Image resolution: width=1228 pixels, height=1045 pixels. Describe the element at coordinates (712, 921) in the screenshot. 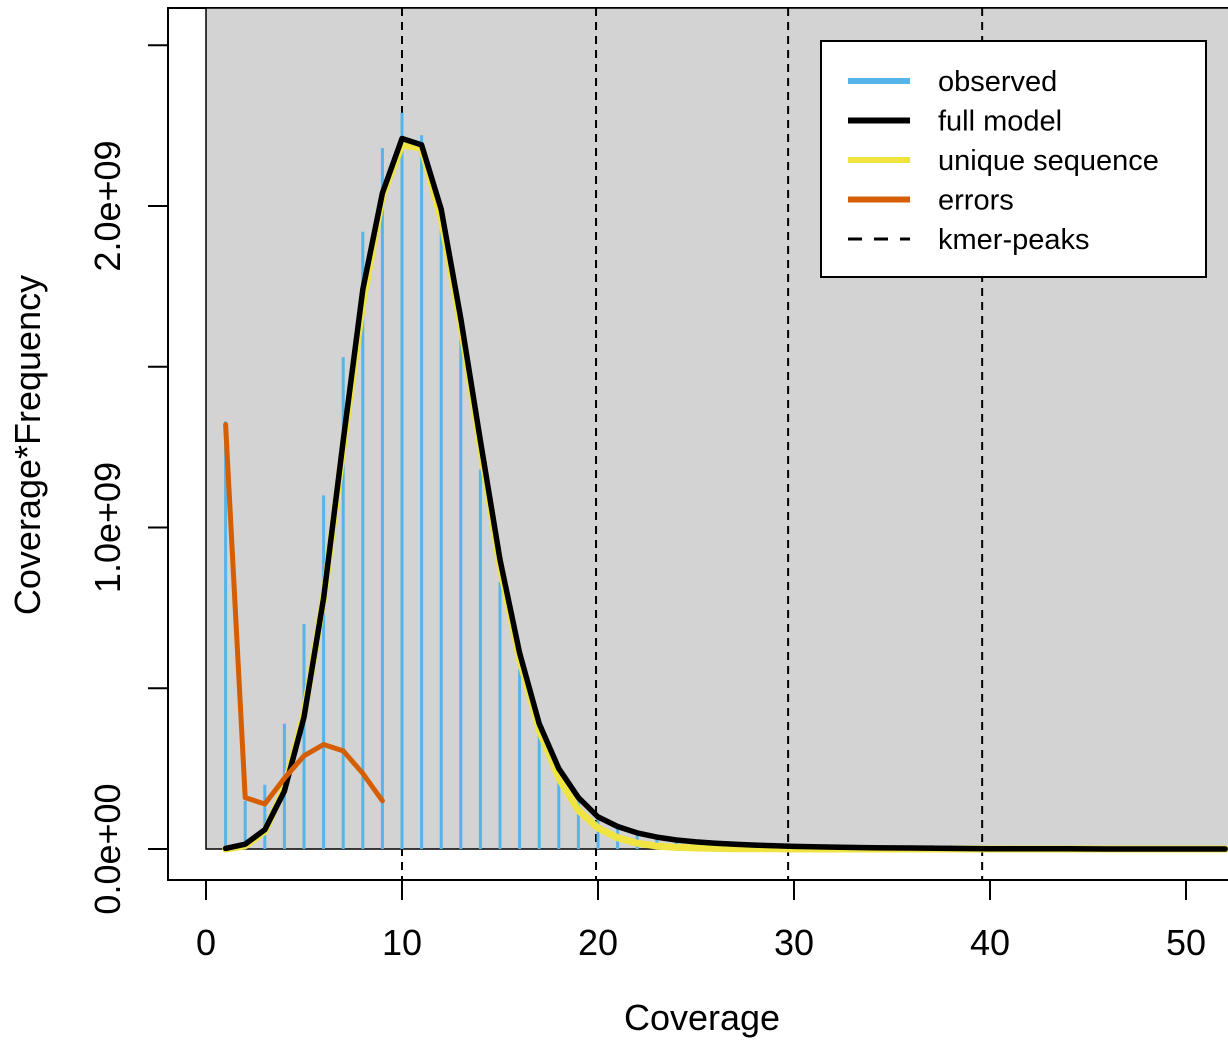

I see `x-axis: 0 10 20 30 40 50` at that location.